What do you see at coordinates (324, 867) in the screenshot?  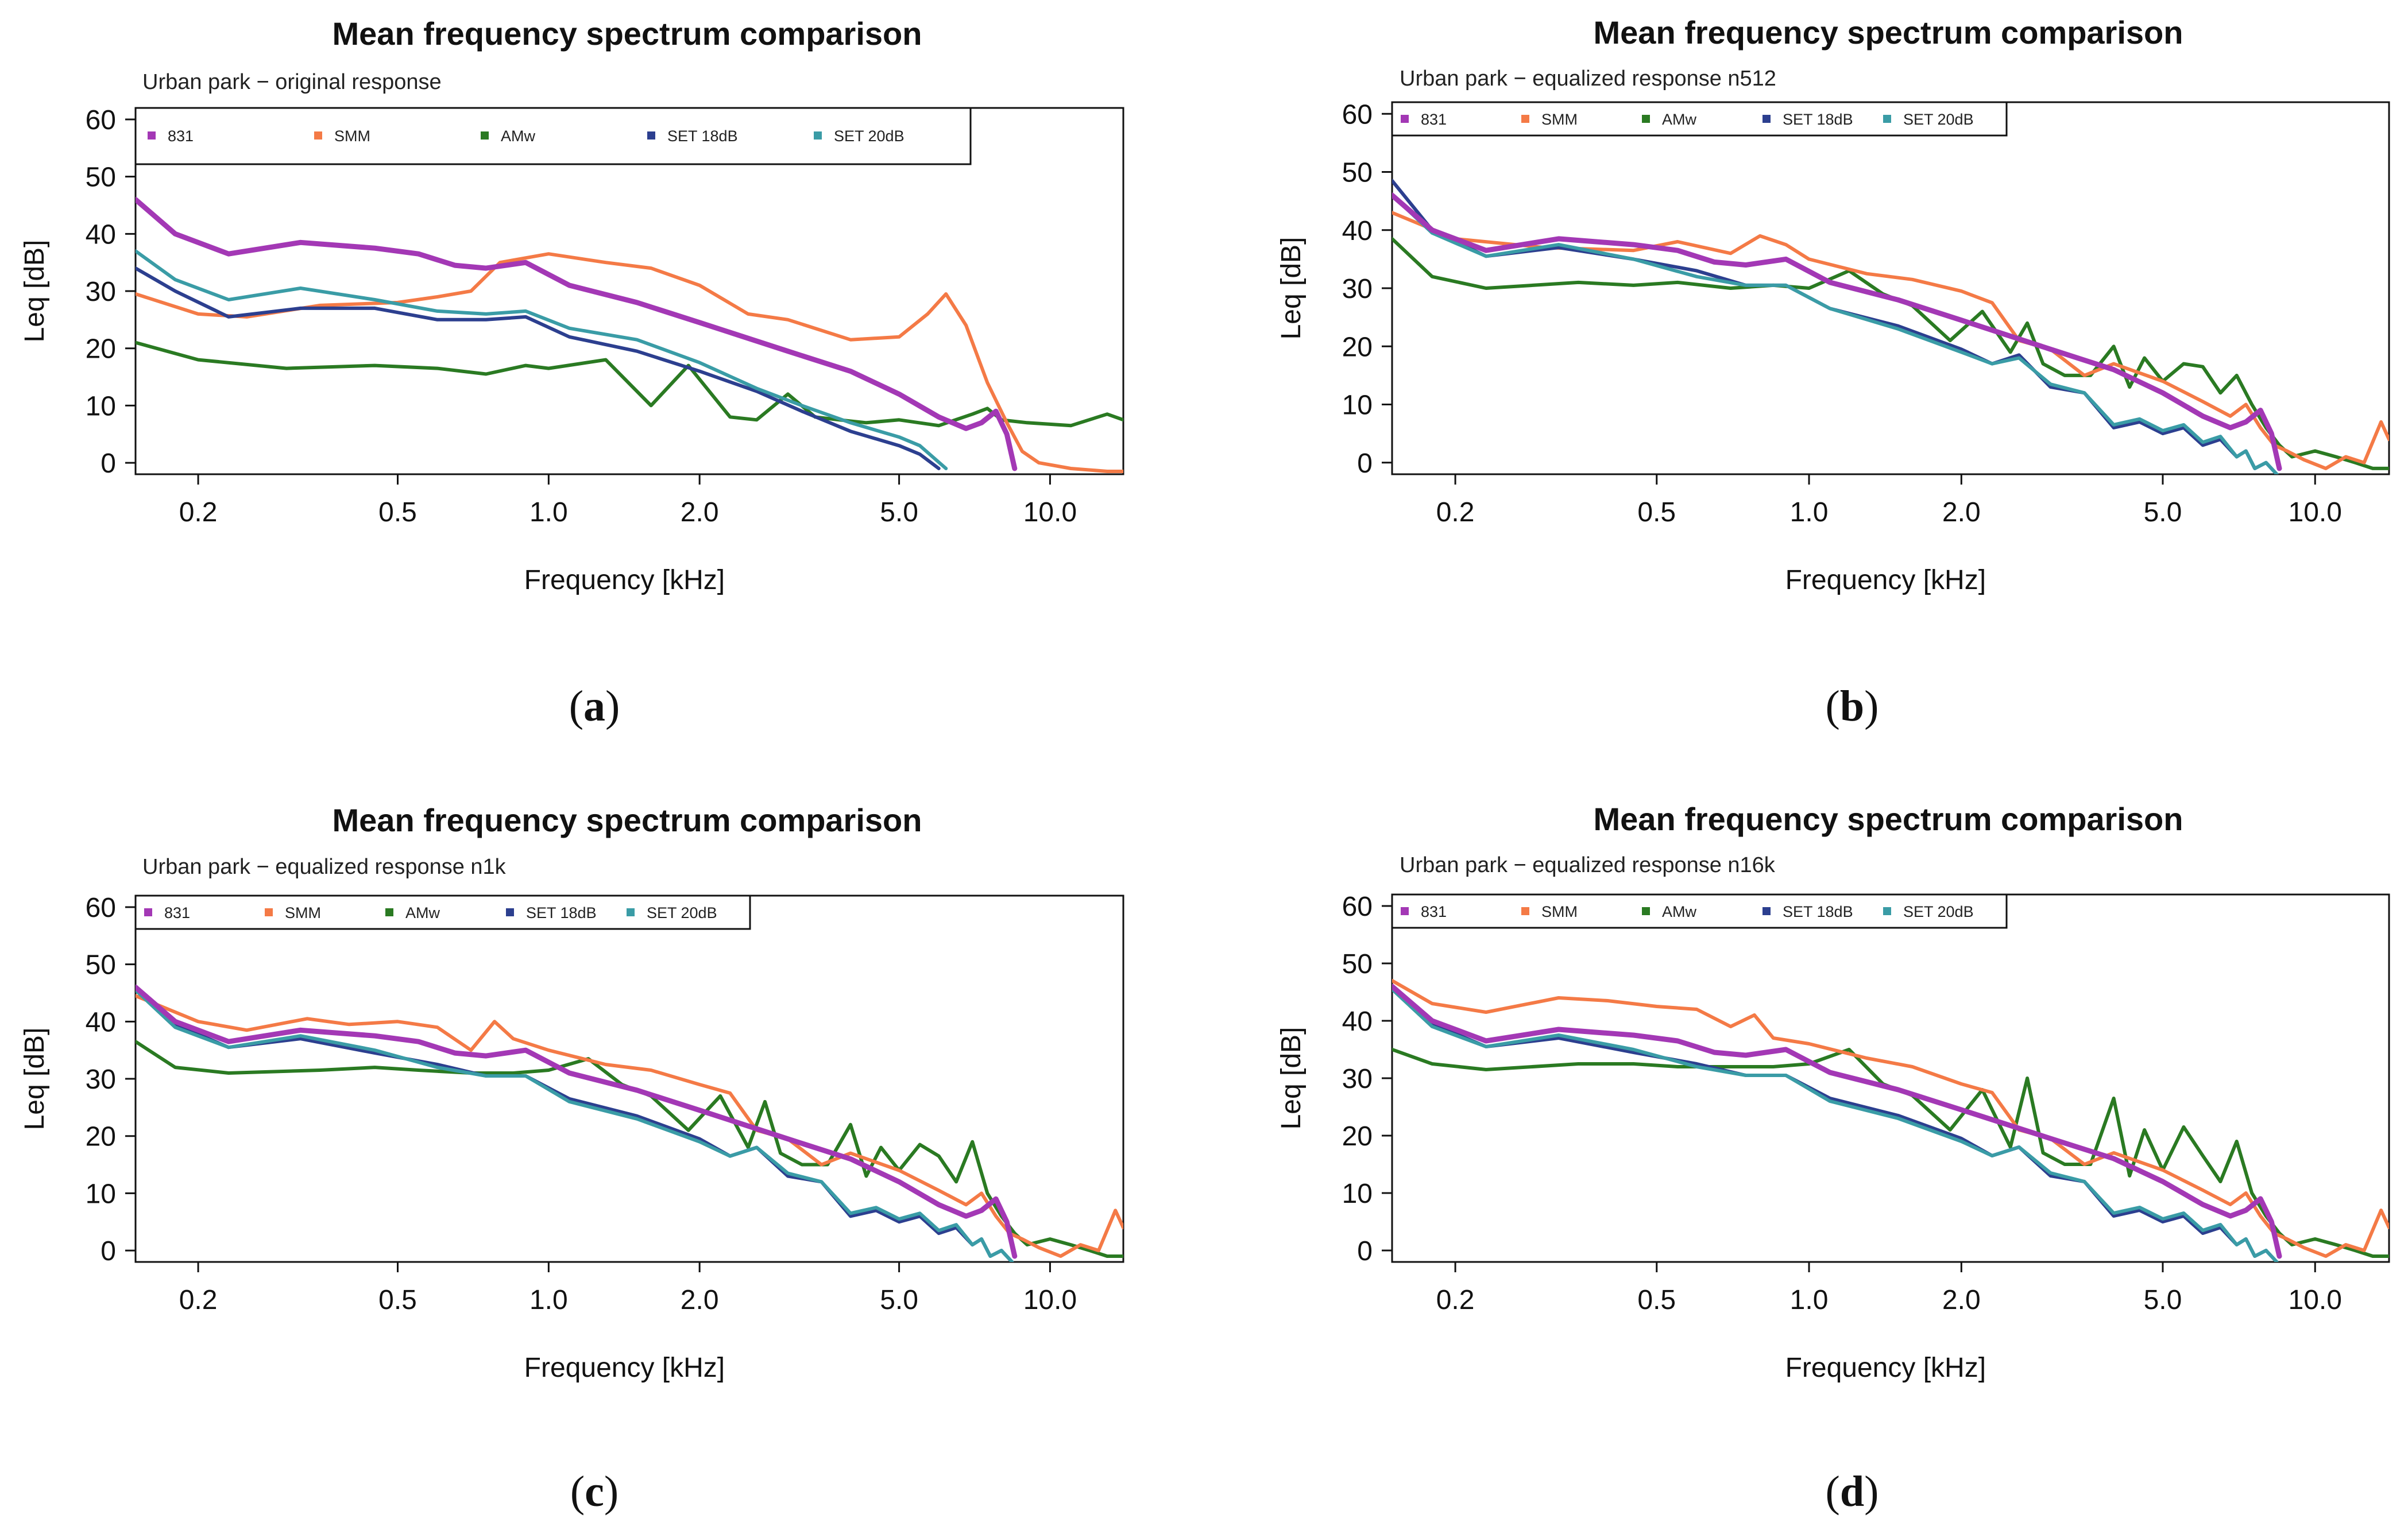 I see `chart-subtitle: Urban park − equalized response n1k` at bounding box center [324, 867].